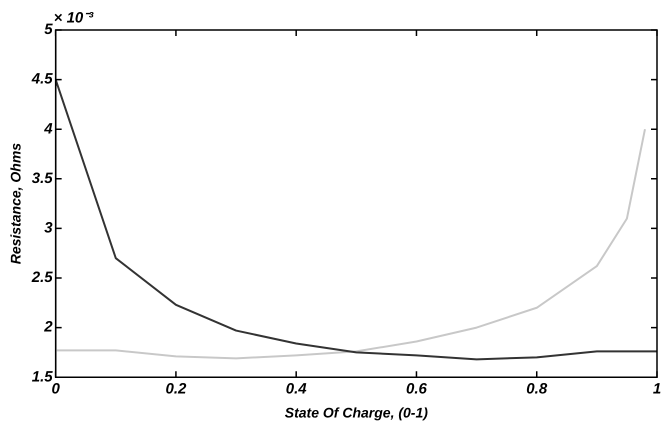  What do you see at coordinates (49, 29) in the screenshot?
I see `y-tick-label: 5` at bounding box center [49, 29].